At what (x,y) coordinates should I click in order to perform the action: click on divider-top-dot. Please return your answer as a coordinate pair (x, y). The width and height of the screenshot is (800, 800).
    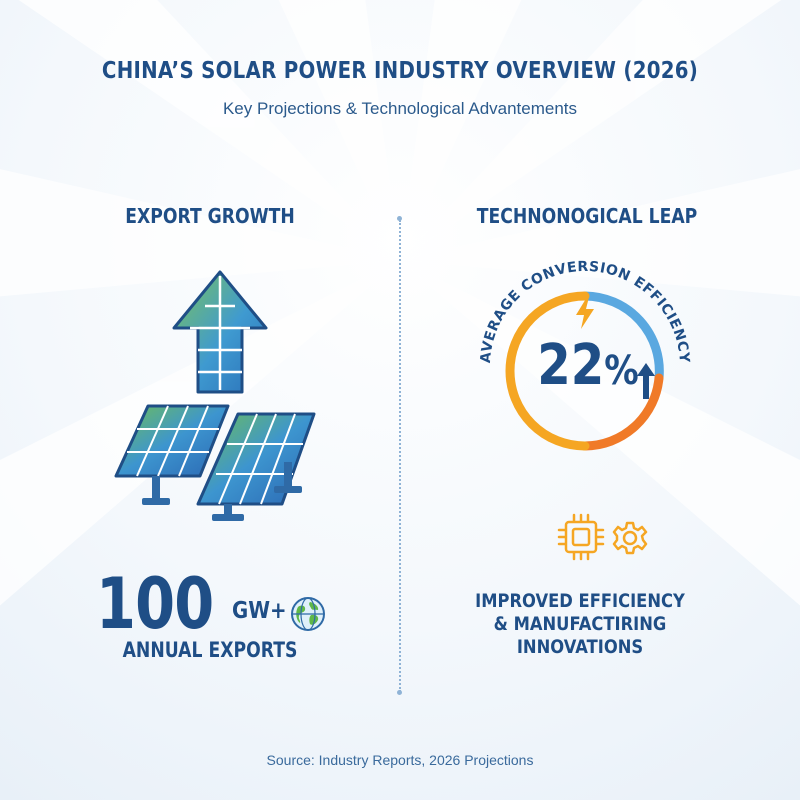
    Looking at the image, I should click on (399, 218).